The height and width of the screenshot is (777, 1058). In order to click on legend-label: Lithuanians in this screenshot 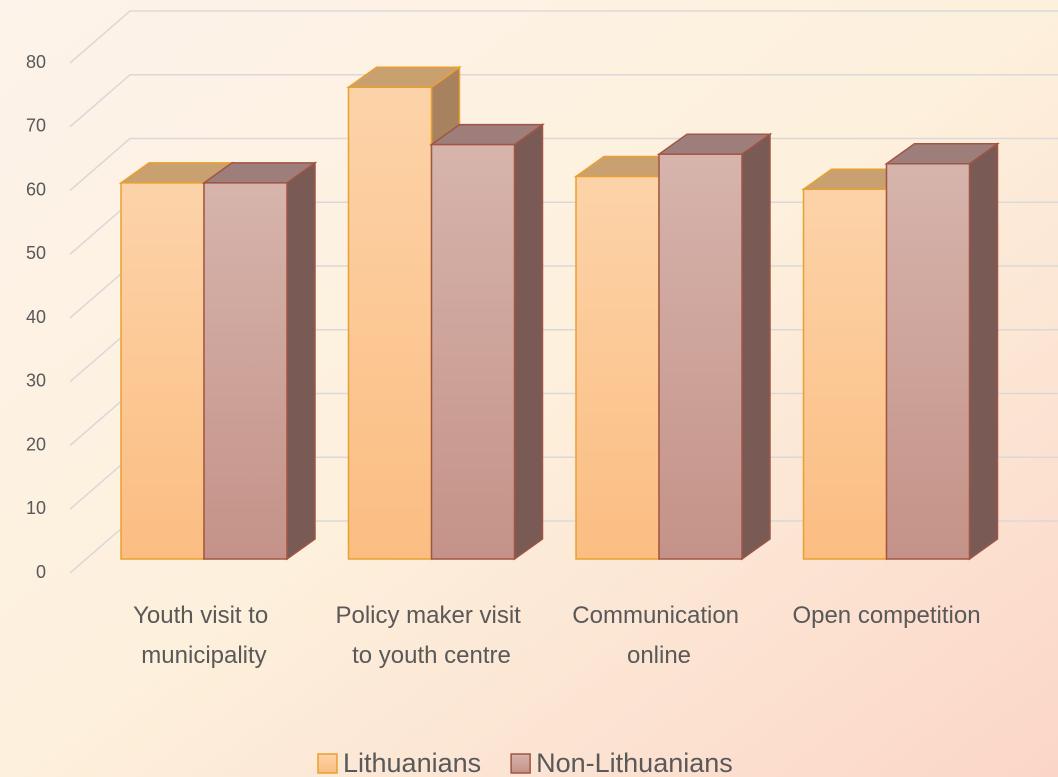, I will do `click(412, 762)`.